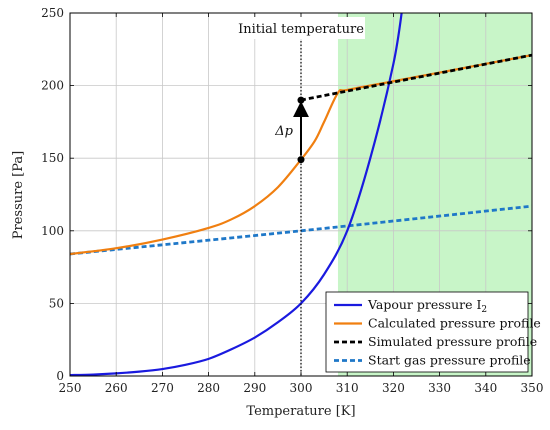 The width and height of the screenshot is (550, 430). What do you see at coordinates (301, 388) in the screenshot?
I see `x-tick-label-300: 300` at bounding box center [301, 388].